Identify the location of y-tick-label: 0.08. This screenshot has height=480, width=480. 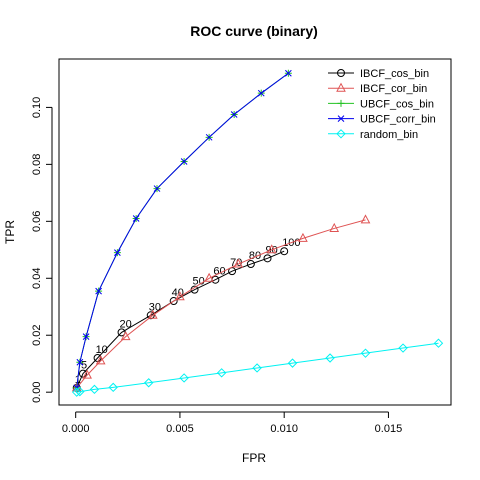
(37, 164).